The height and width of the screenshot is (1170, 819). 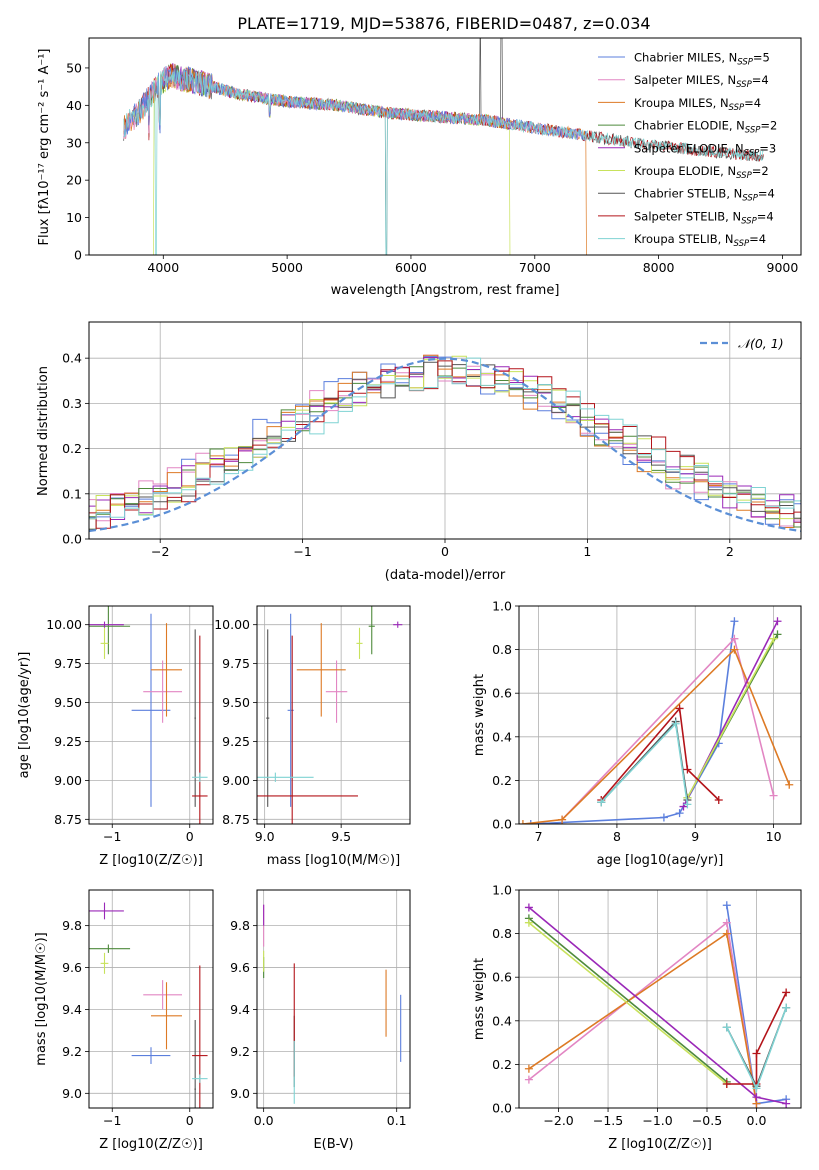 What do you see at coordinates (78, 255) in the screenshot?
I see `y-tick-label: 0` at bounding box center [78, 255].